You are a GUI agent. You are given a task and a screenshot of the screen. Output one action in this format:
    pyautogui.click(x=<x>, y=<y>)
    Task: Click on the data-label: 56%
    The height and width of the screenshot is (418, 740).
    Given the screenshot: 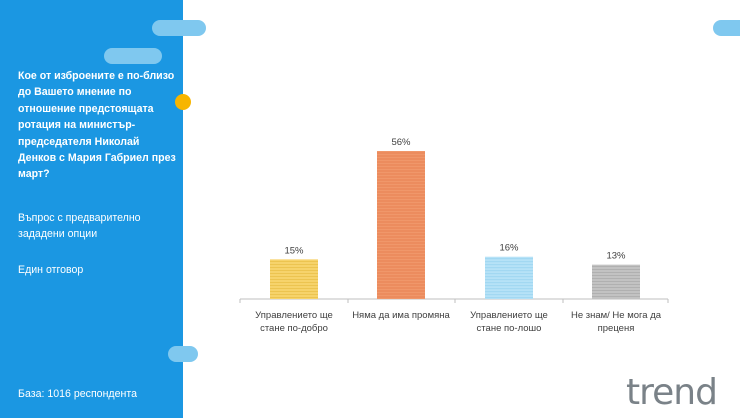 What is the action you would take?
    pyautogui.click(x=401, y=142)
    